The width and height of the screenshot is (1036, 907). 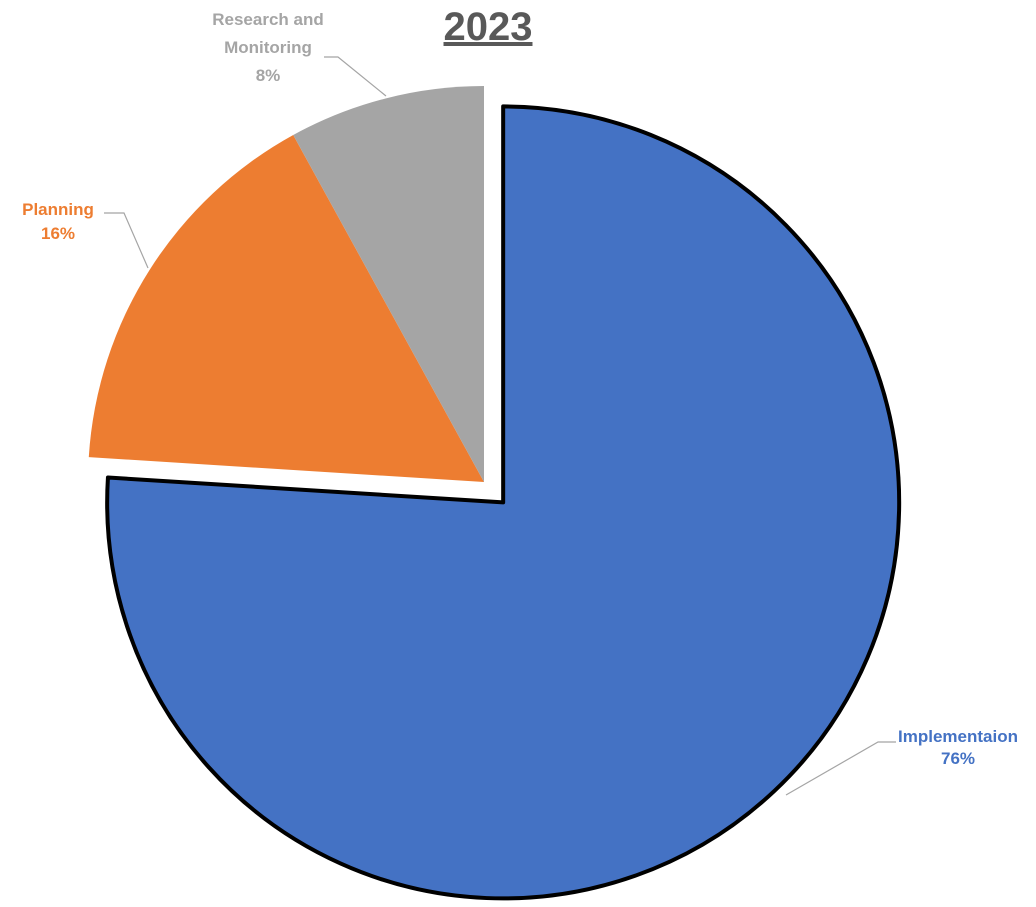 I want to click on data-label-line: Implementaion, so click(x=958, y=736).